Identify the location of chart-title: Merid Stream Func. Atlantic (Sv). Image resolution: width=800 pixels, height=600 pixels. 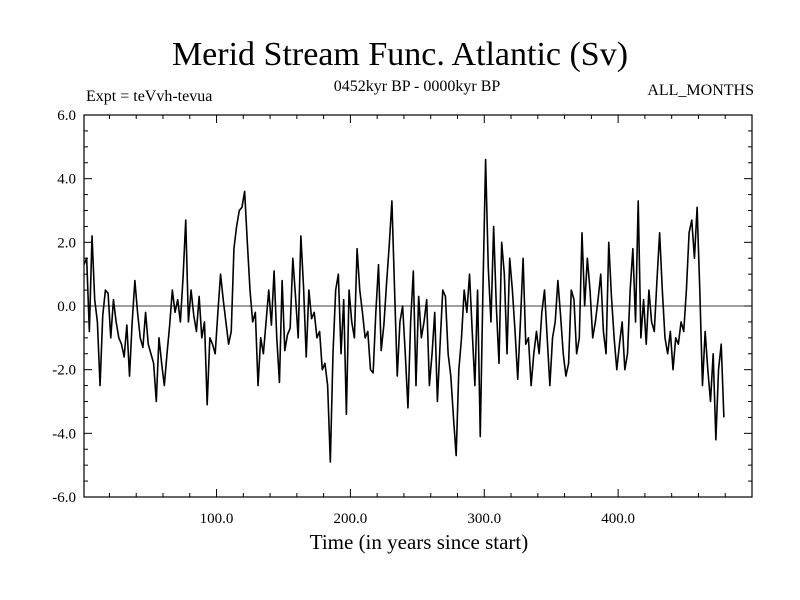
(400, 54).